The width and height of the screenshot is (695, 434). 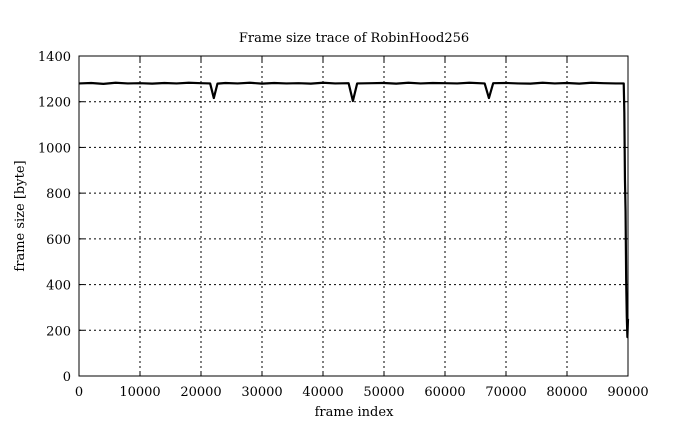 I want to click on y-tick-label: 1400, so click(x=54, y=57).